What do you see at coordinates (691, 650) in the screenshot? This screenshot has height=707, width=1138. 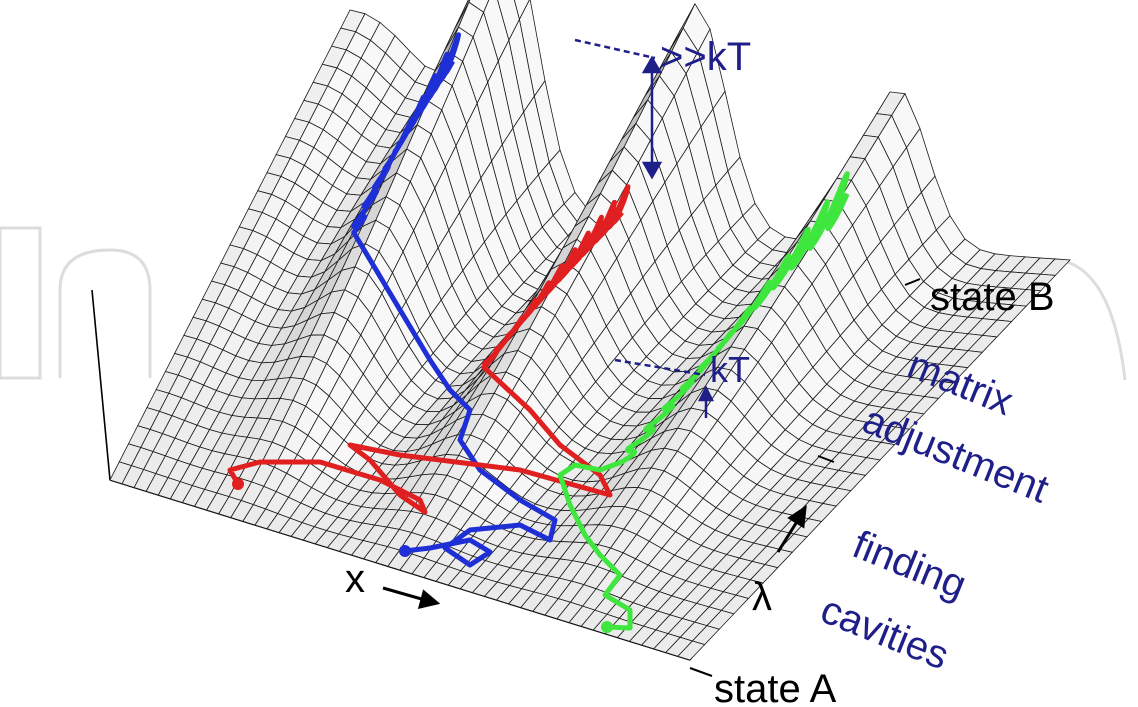 I see `surface-facet` at bounding box center [691, 650].